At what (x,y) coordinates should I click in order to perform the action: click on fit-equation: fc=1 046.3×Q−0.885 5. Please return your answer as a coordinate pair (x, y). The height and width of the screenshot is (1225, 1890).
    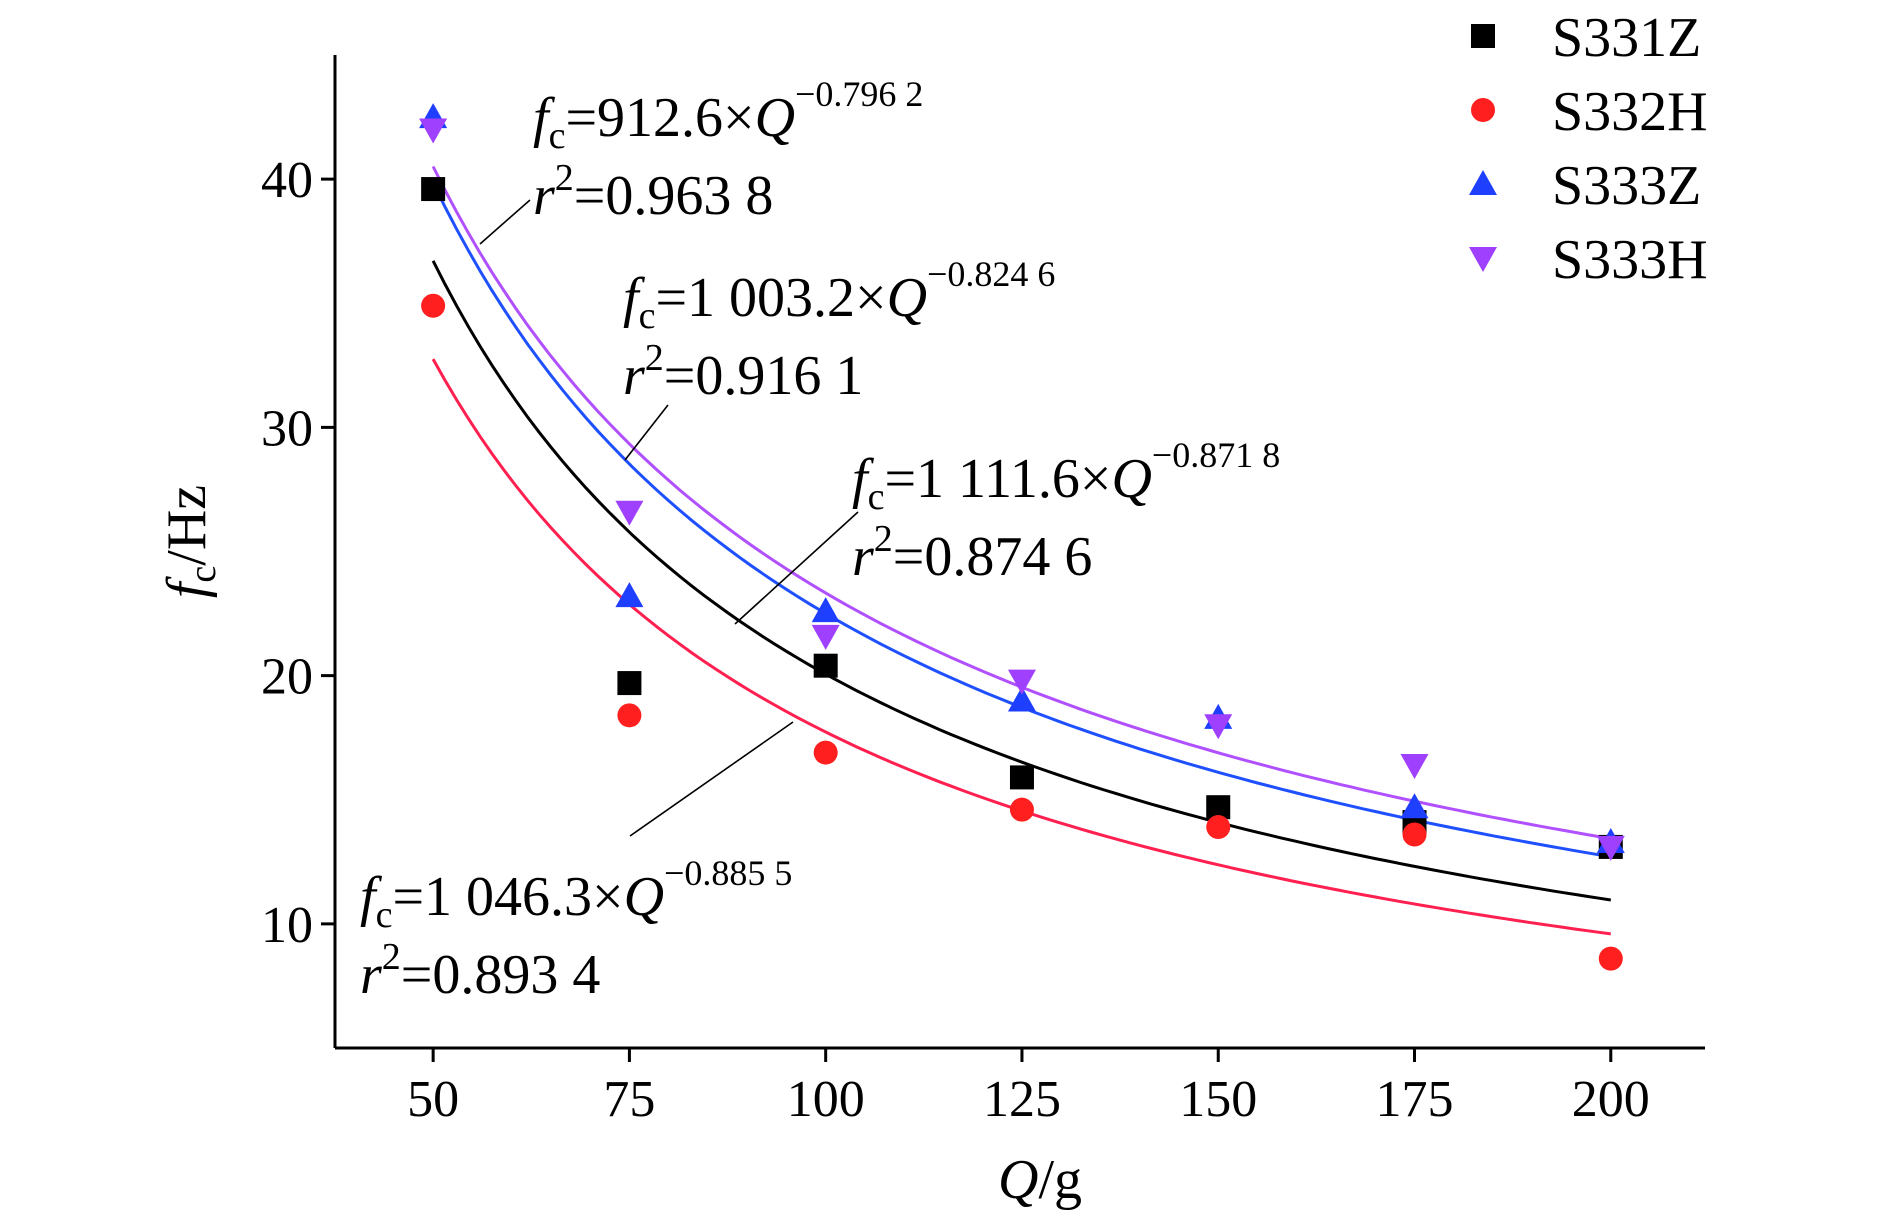
    Looking at the image, I should click on (576, 894).